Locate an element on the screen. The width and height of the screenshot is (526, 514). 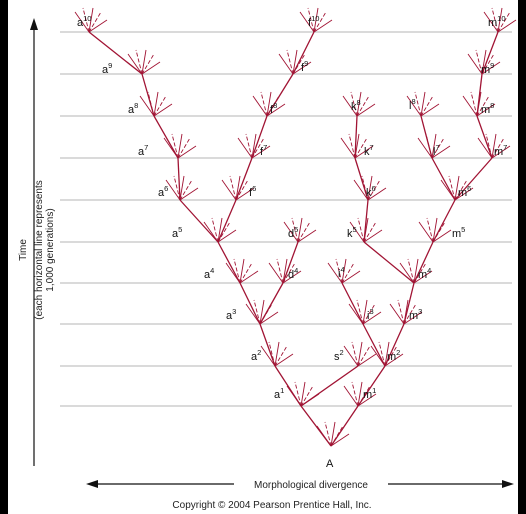
node-label-m8: m8 is located at coordinates (487, 108).